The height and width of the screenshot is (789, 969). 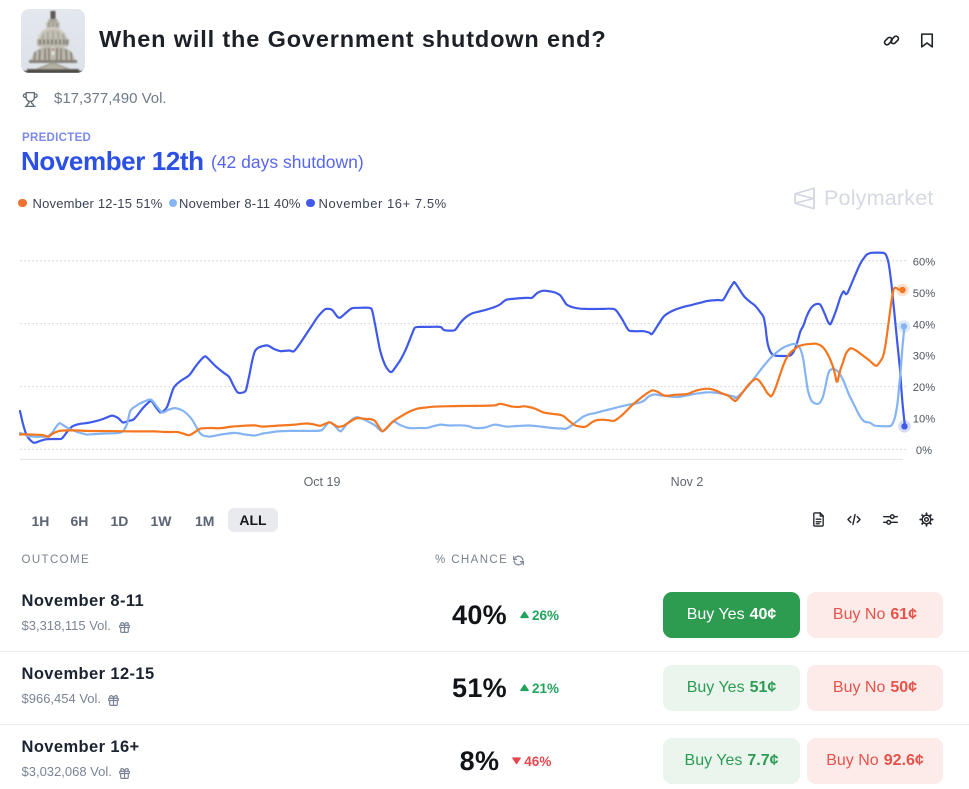 What do you see at coordinates (924, 263) in the screenshot?
I see `svg-text: 60%` at bounding box center [924, 263].